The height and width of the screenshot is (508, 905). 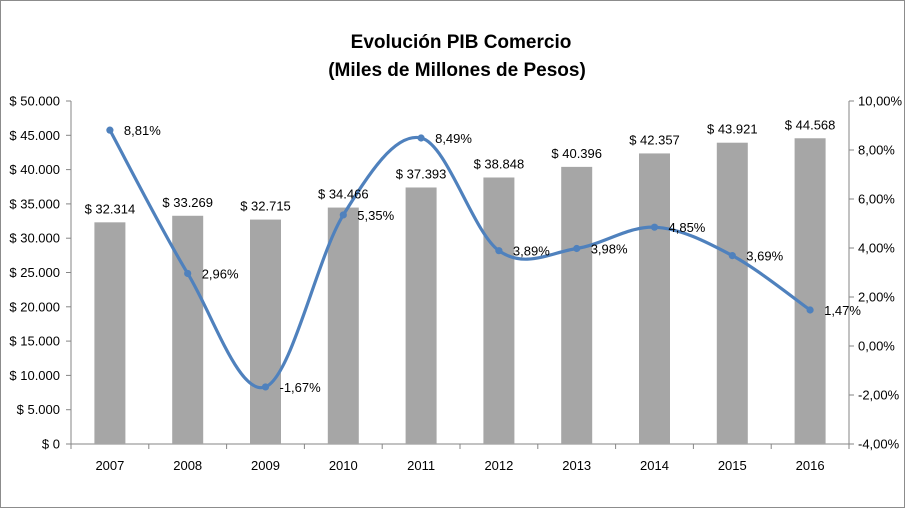 What do you see at coordinates (34, 306) in the screenshot?
I see `left-tick-label: $ 20.000` at bounding box center [34, 306].